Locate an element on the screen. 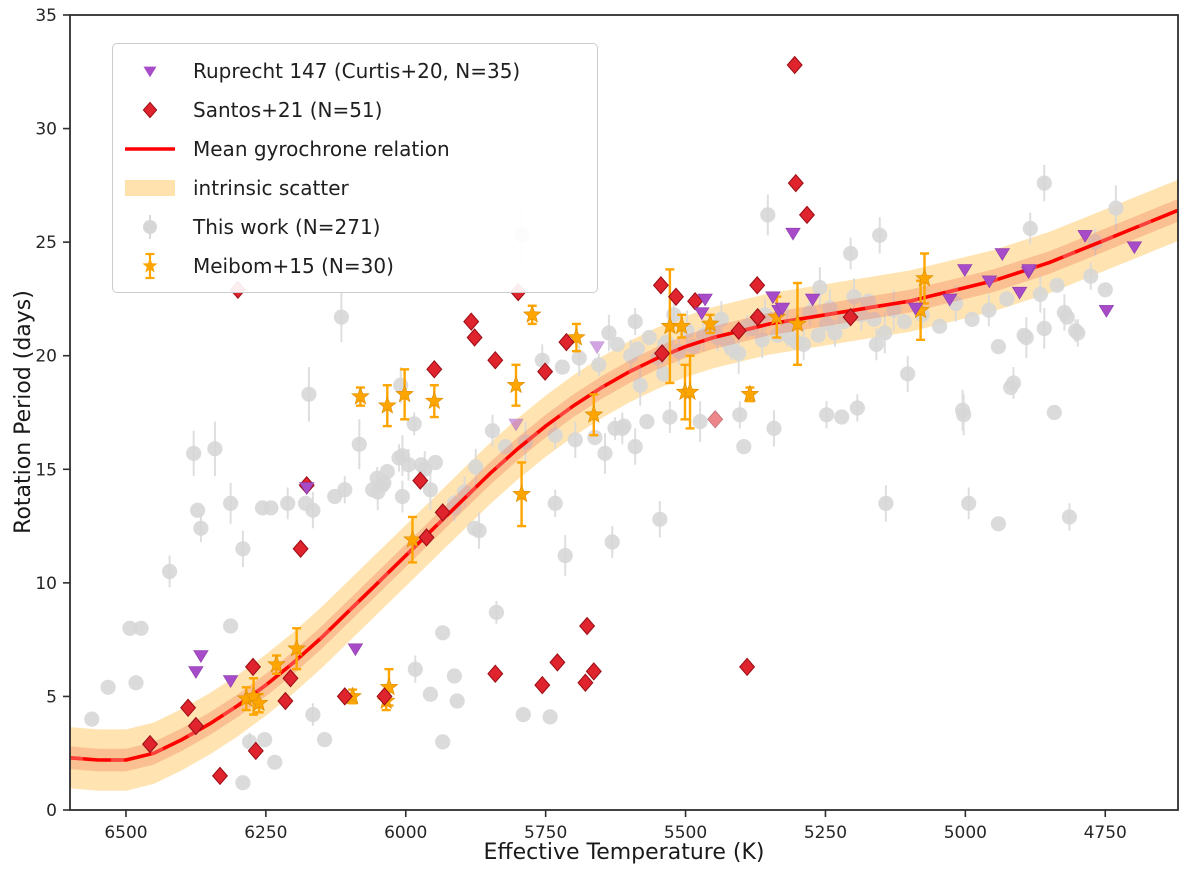 The width and height of the screenshot is (1184, 884). legend-label: Santos+21 (N=51) is located at coordinates (288, 109).